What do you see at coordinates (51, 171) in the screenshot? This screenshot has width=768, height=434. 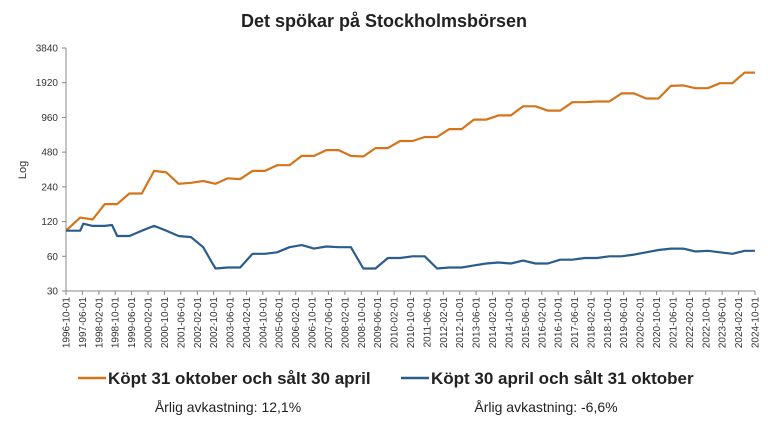 I see `y-axis: 30 60 120 240 480 960 1920 3840` at bounding box center [51, 171].